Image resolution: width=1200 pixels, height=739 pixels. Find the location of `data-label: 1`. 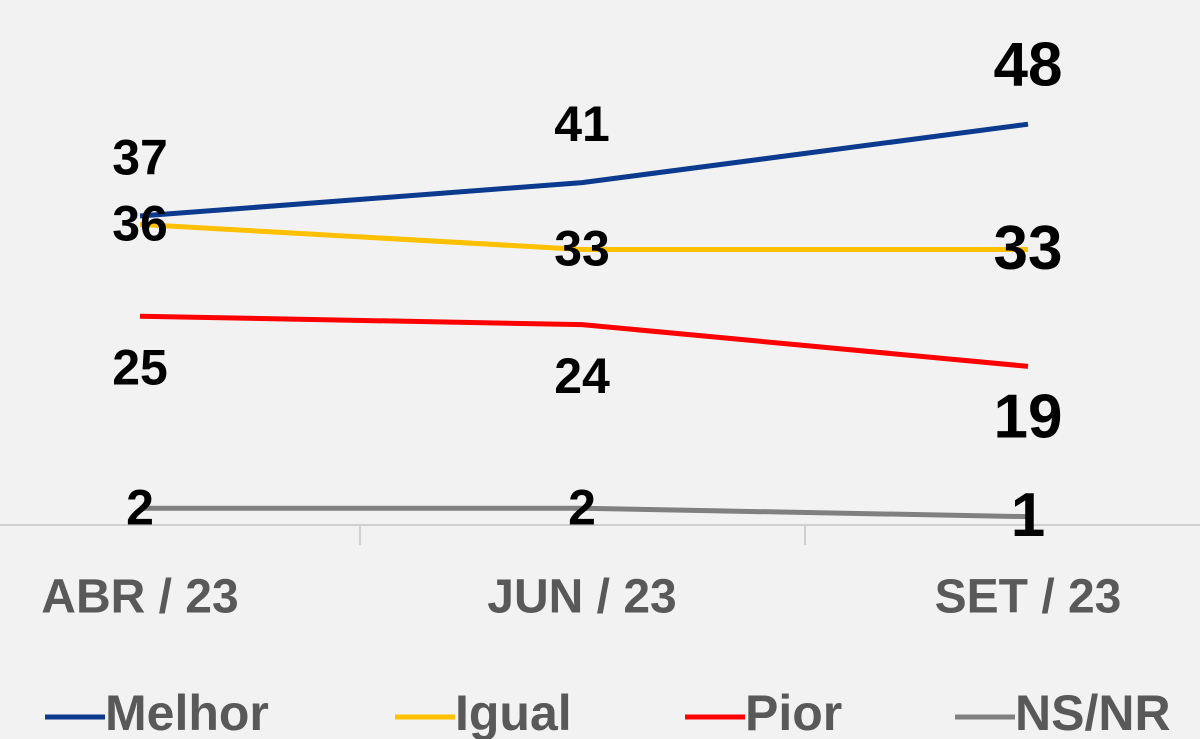

data-label: 1 is located at coordinates (1028, 515).